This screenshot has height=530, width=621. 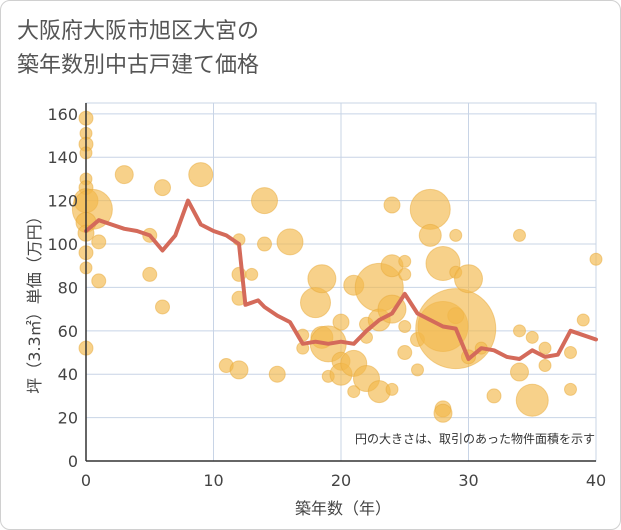 I want to click on y-tick-label: 80, so click(x=68, y=287).